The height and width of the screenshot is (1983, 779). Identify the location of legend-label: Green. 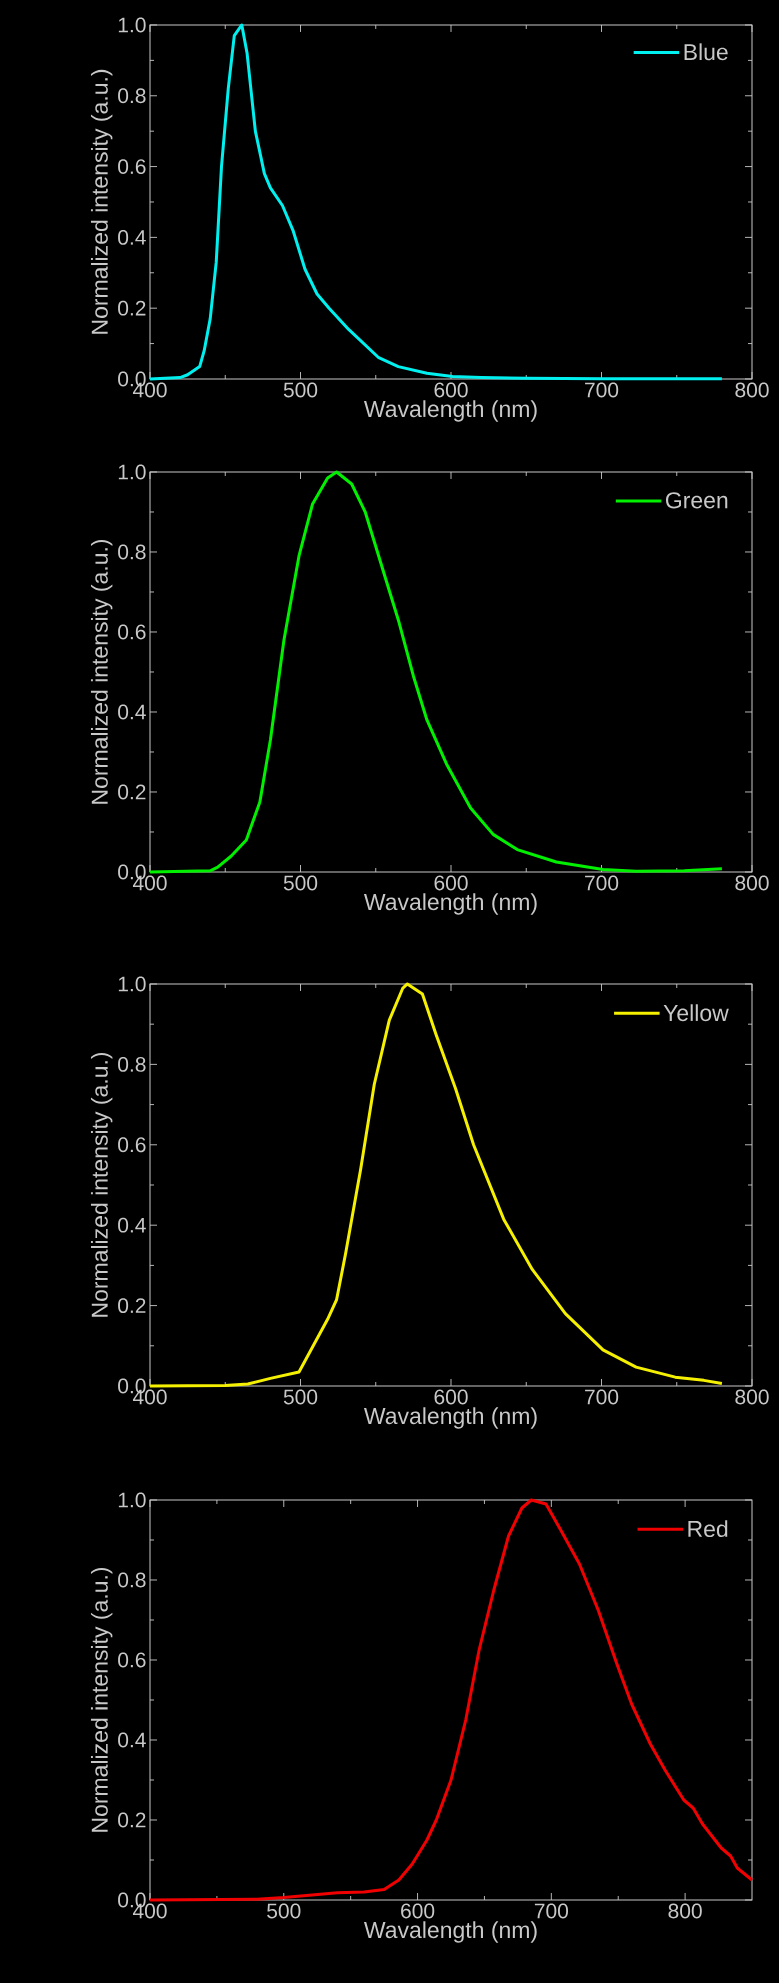
(696, 500).